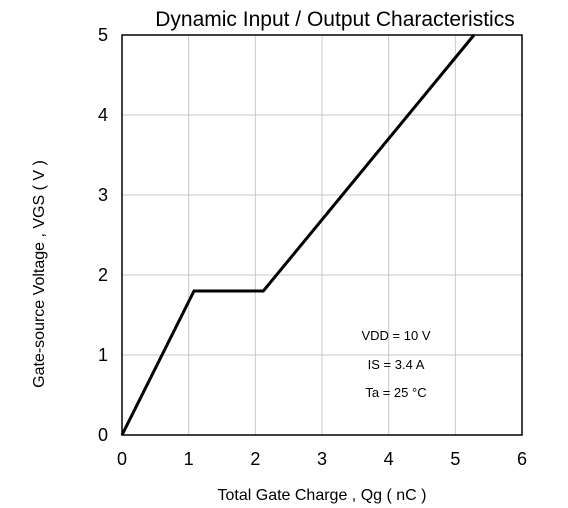 The image size is (568, 508). I want to click on x-tick-label: 6, so click(522, 459).